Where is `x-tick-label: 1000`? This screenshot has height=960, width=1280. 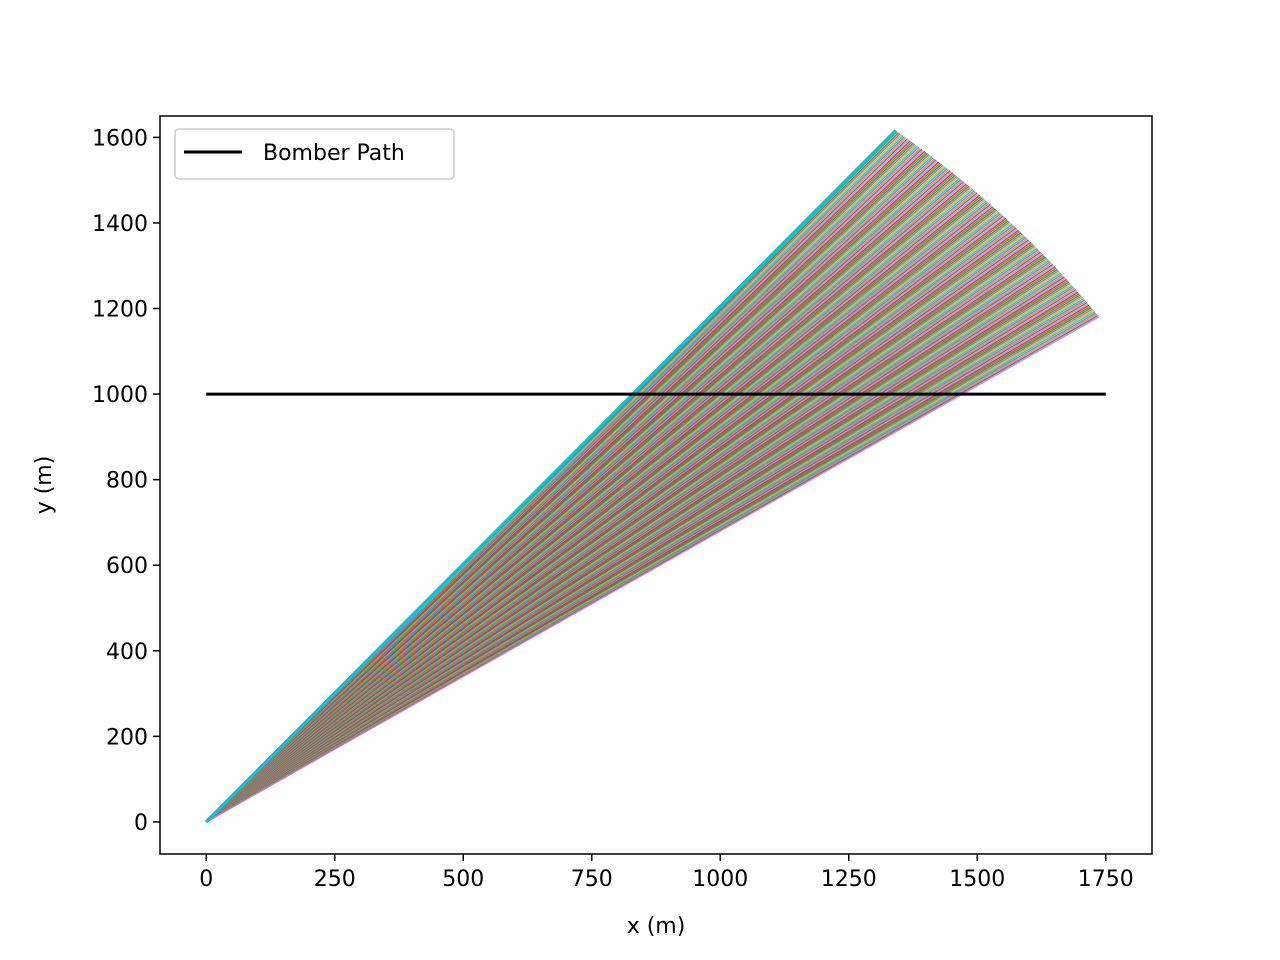
x-tick-label: 1000 is located at coordinates (720, 879).